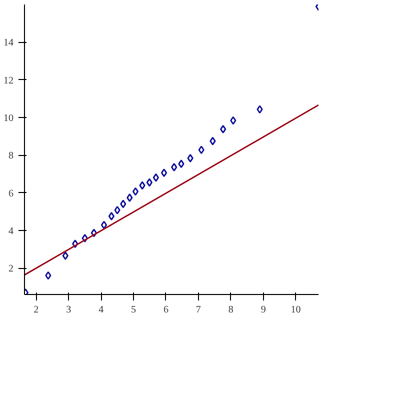 The width and height of the screenshot is (395, 395). What do you see at coordinates (9, 80) in the screenshot?
I see `y-tick-label: 12` at bounding box center [9, 80].